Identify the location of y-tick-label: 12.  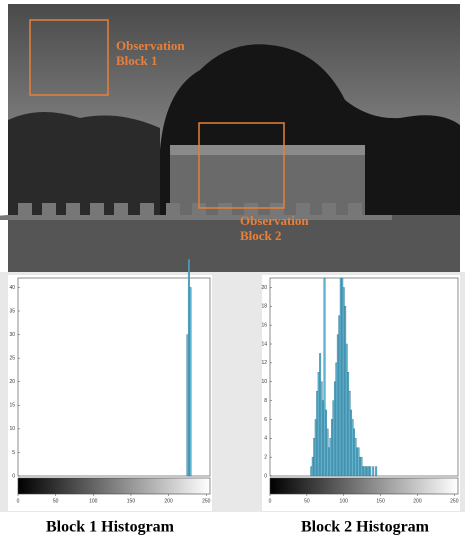
(264, 363).